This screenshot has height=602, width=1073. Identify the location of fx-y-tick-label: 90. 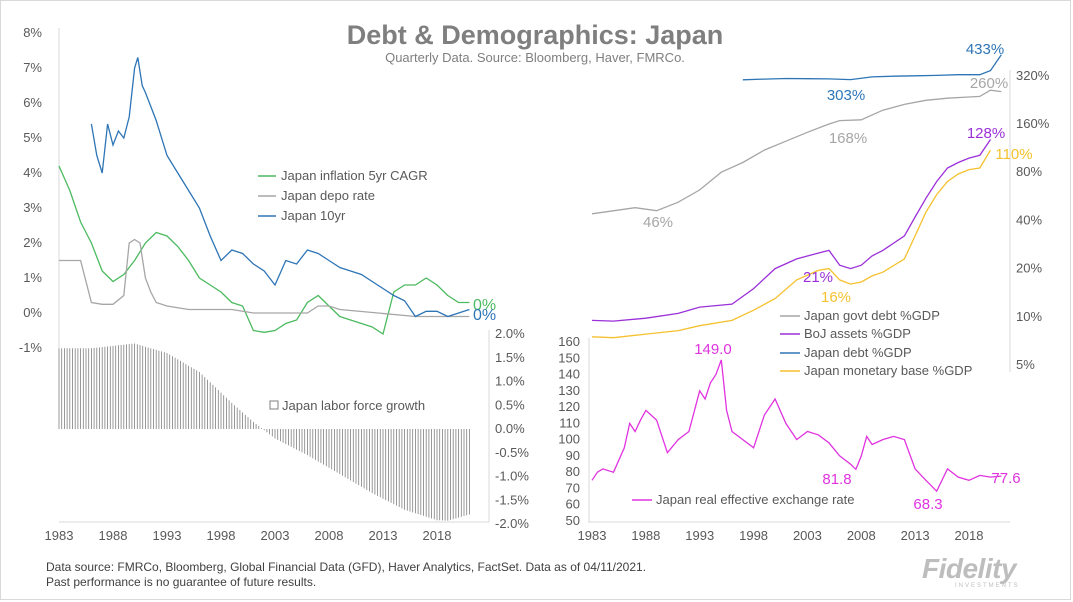
(573, 455).